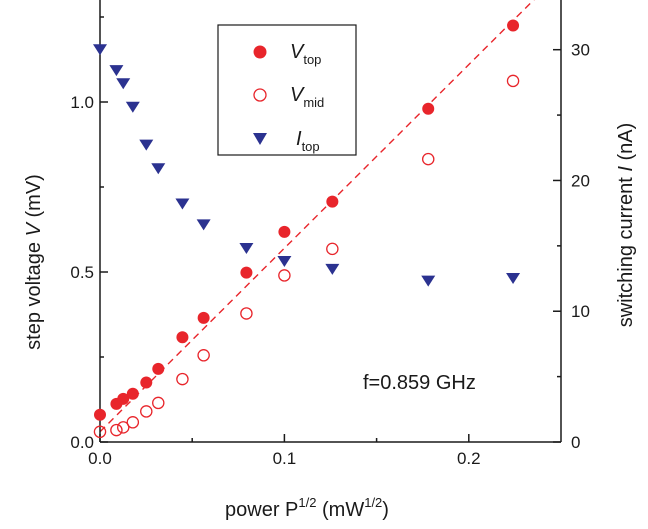 This screenshot has width=648, height=529. I want to click on x-tick-label: 0.1, so click(285, 458).